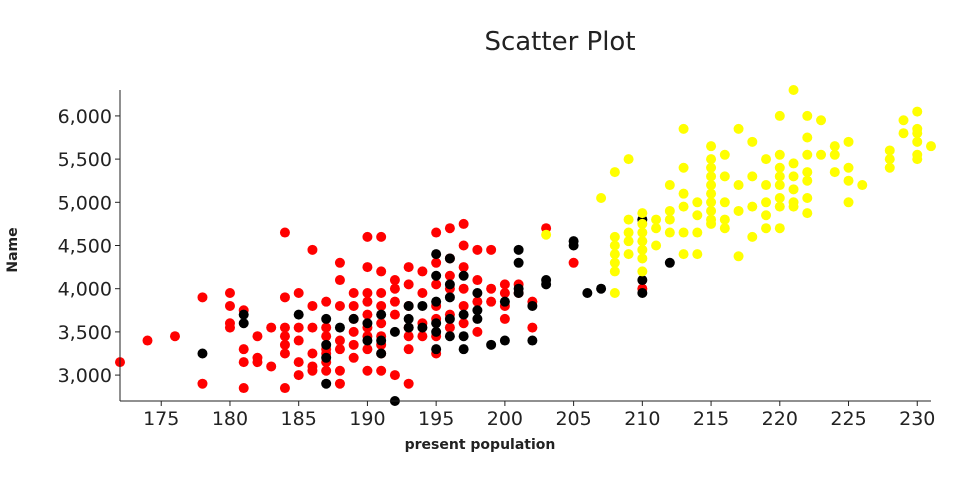  What do you see at coordinates (89, 246) in the screenshot?
I see `y-axis: 3,000 3,500 4,000 4,500 5,000 5,500 6,000` at bounding box center [89, 246].